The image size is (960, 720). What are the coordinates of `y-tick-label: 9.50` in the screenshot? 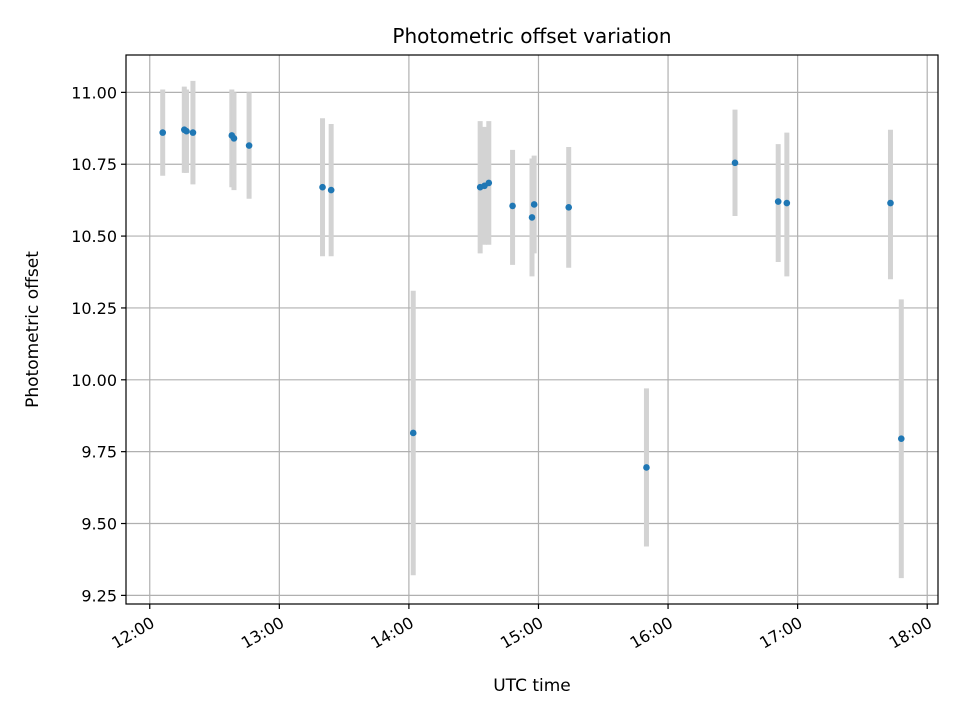 It's located at (99, 524).